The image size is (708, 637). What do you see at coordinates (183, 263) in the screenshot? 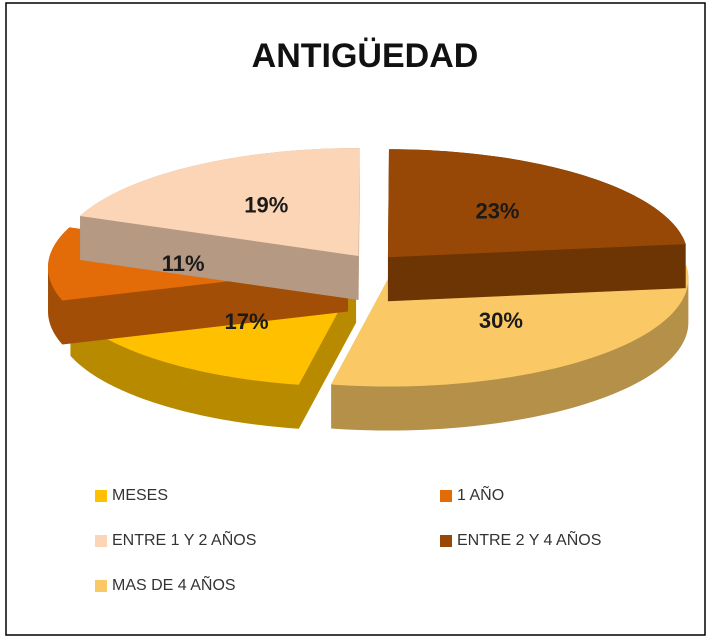
I see `data-label: 11%` at bounding box center [183, 263].